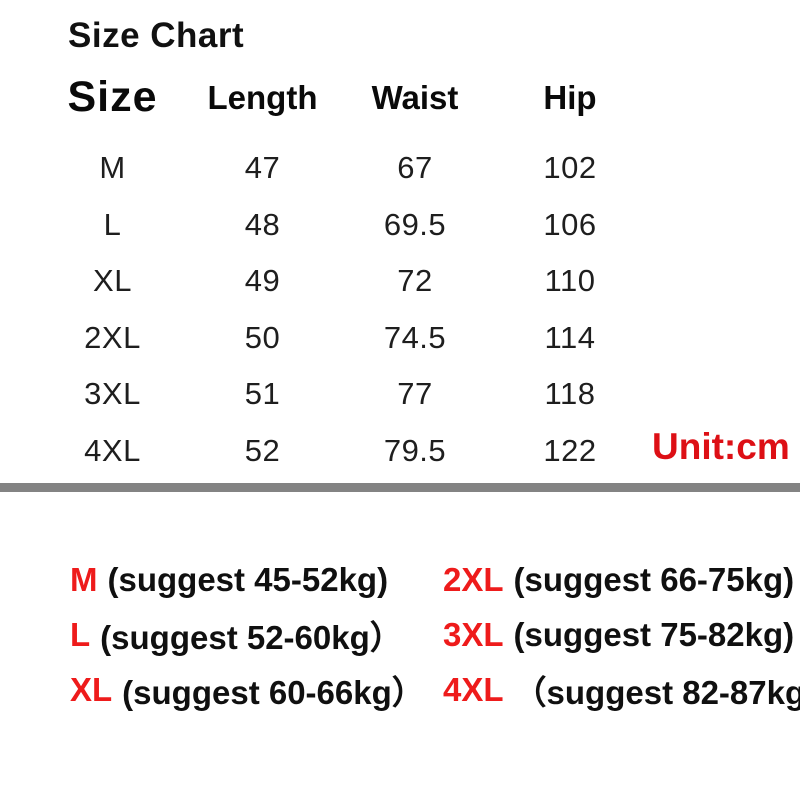 This screenshot has height=800, width=800. I want to click on unit-label: Unit:cm, so click(721, 446).